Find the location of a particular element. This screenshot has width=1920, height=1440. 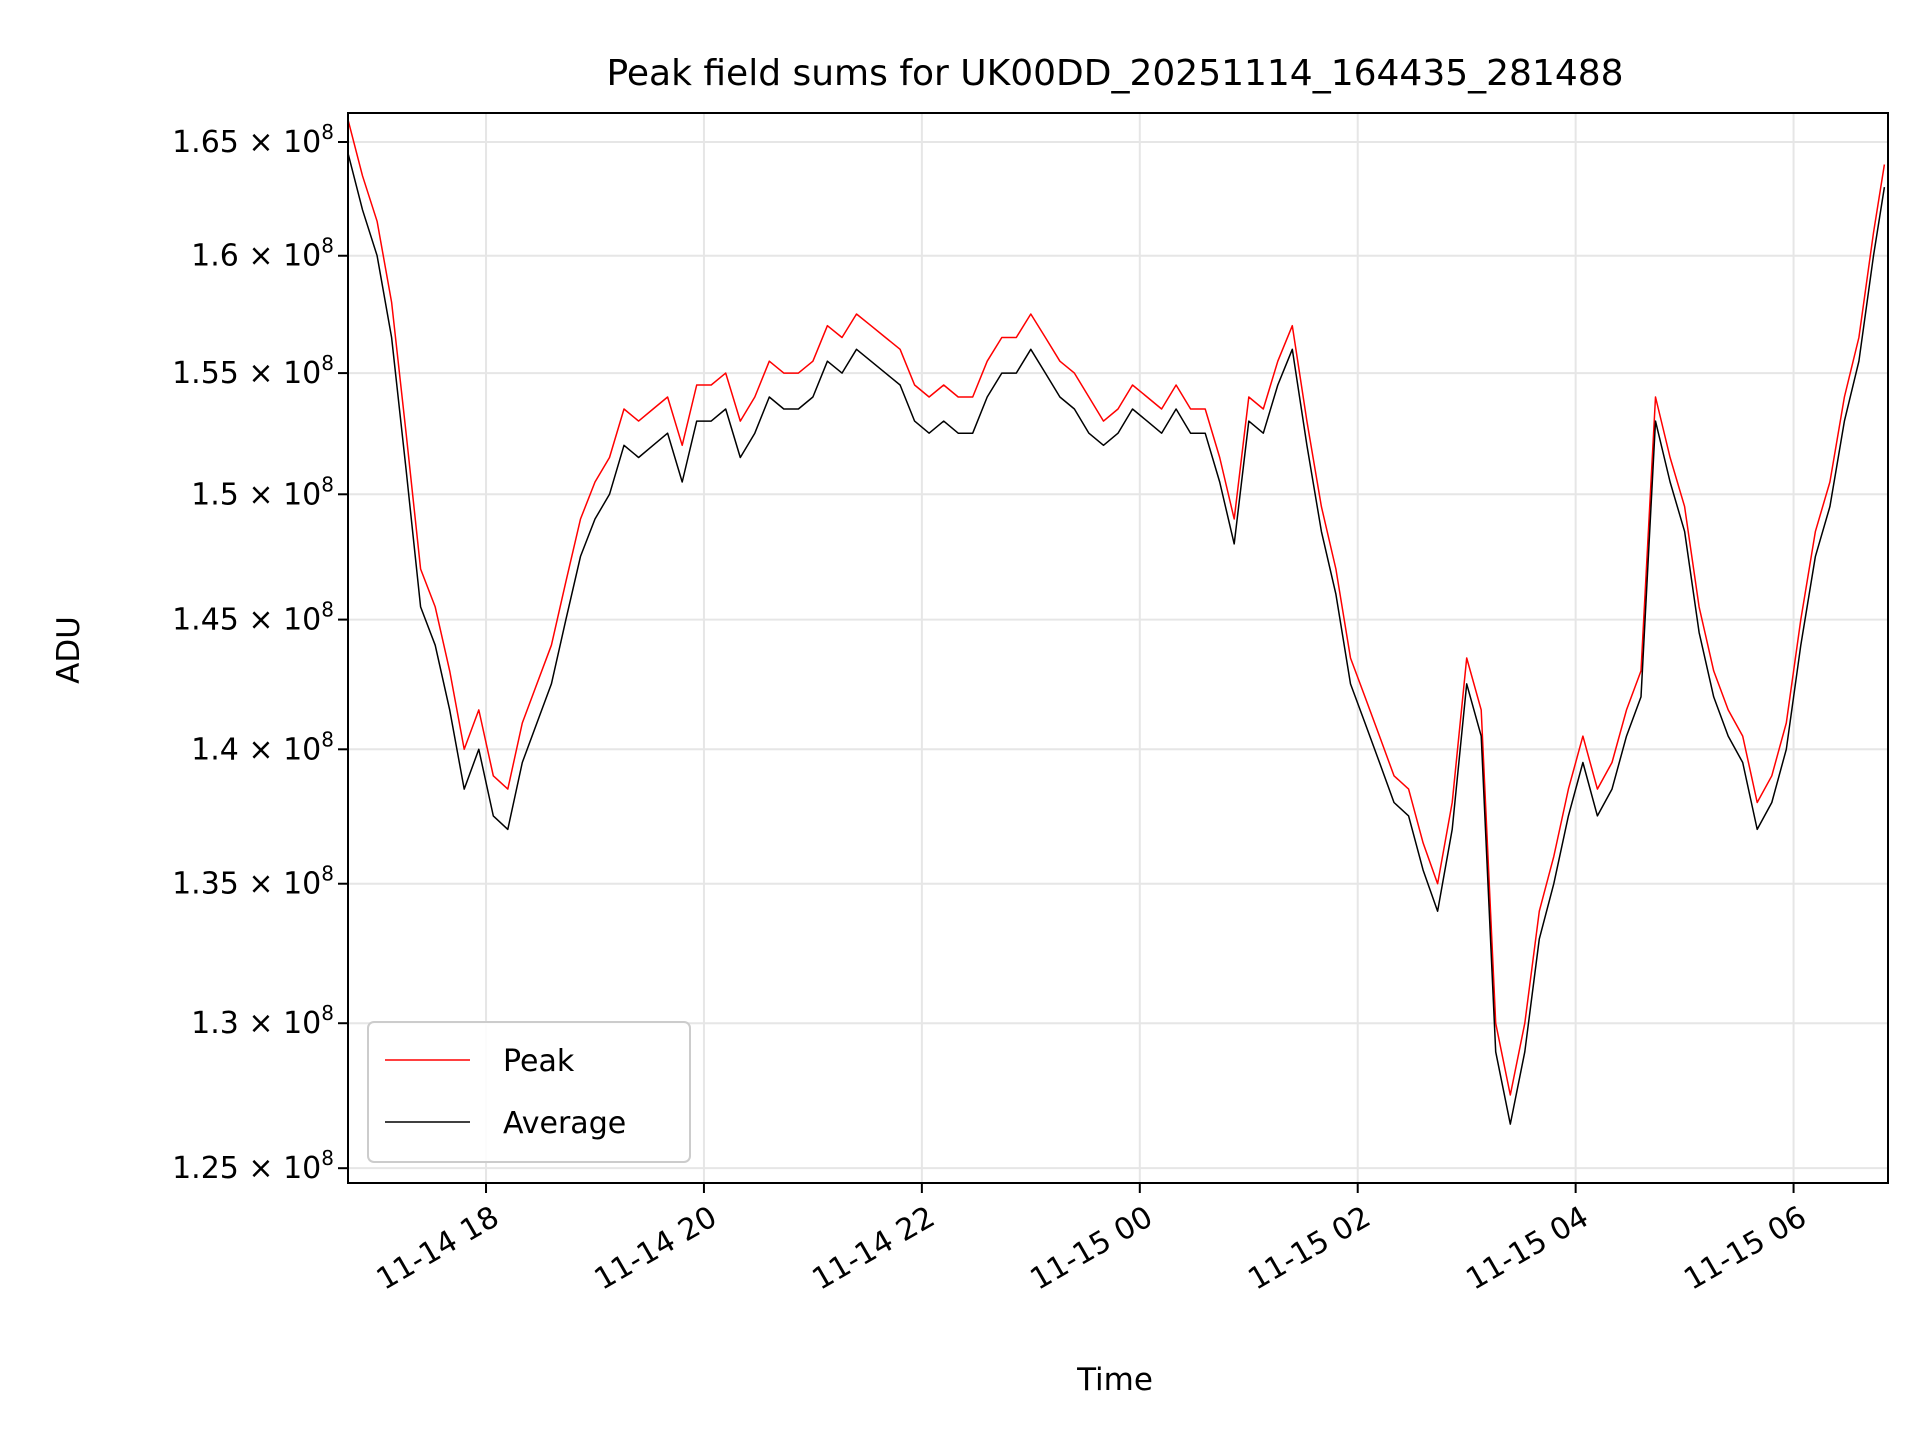

y-tick-label: 1.45 × 108 is located at coordinates (253, 618).